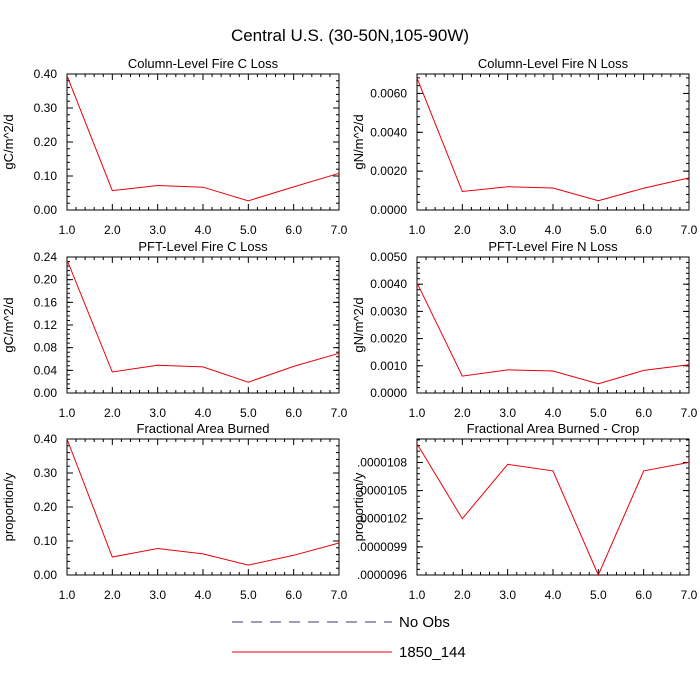  Describe the element at coordinates (46, 325) in the screenshot. I see `y-tick-label: 0.12` at that location.